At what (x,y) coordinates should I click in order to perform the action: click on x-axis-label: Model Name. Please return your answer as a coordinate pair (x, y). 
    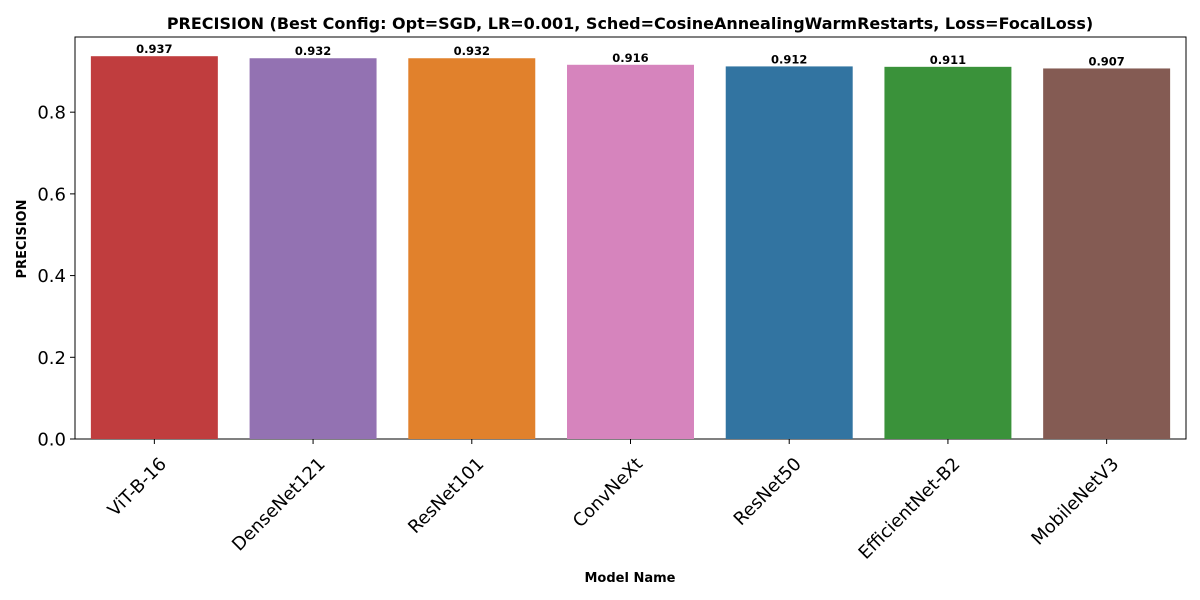
    Looking at the image, I should click on (630, 578).